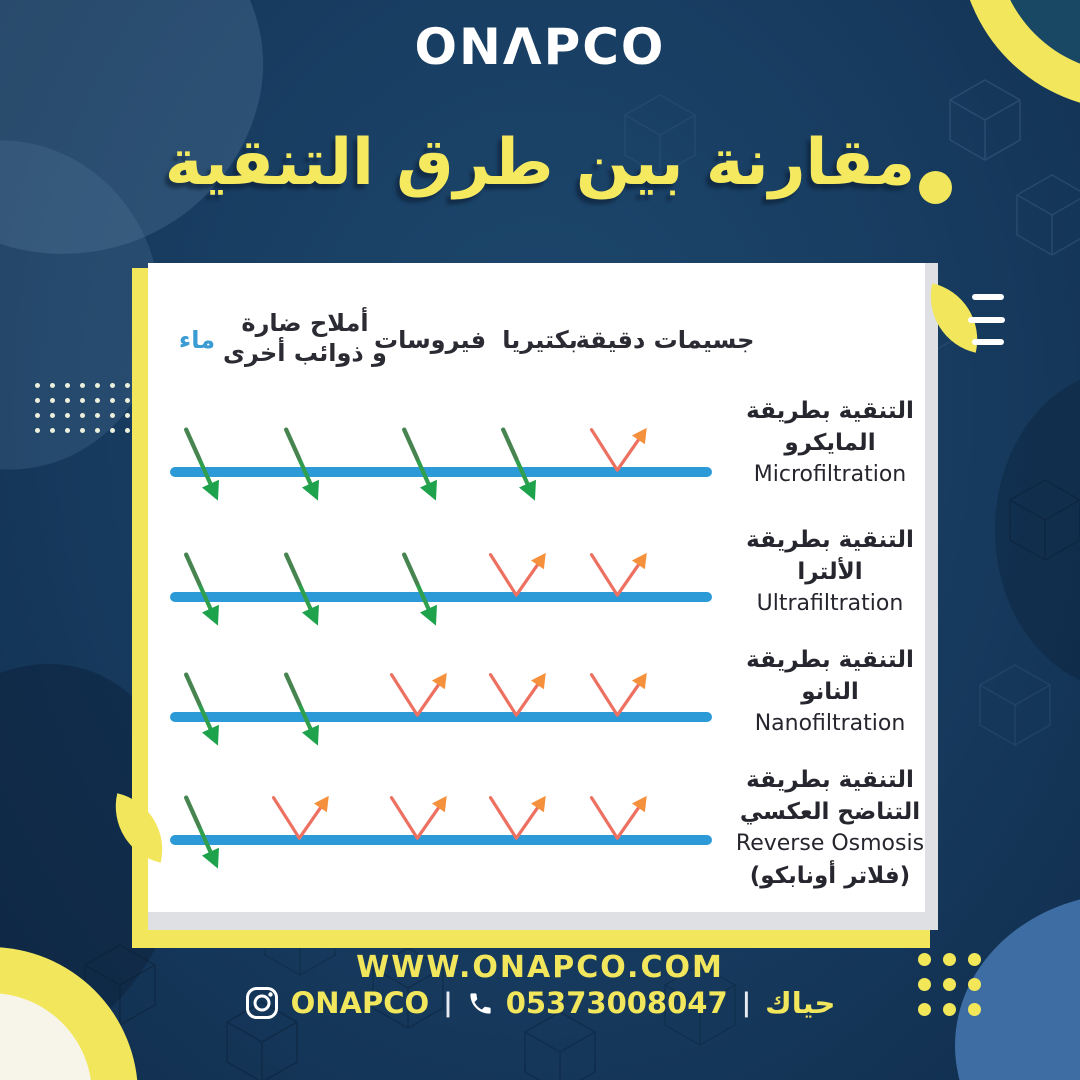 This screenshot has width=1080, height=1080. I want to click on column-header-salts: أملاح ضارة و ذوائب أخرى, so click(305, 338).